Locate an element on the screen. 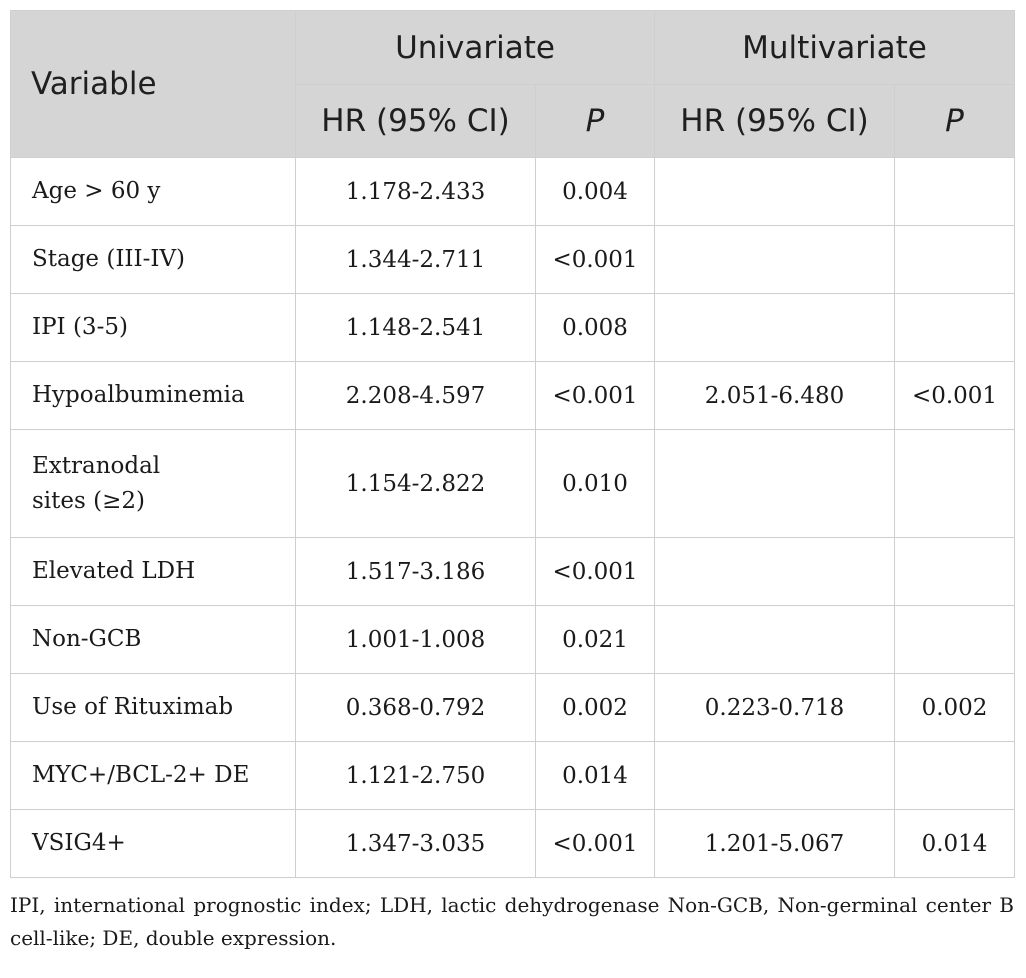 The image size is (1026, 978). header-univariate-hr: HR (95% CI) is located at coordinates (415, 121).